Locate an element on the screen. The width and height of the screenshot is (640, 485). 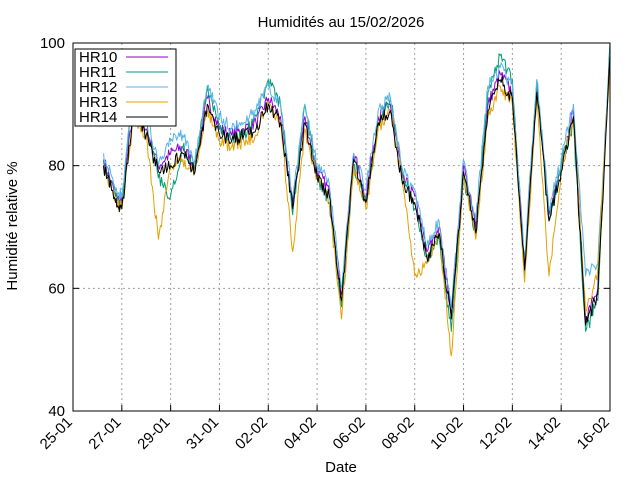
legend-label-hr10: HR10 is located at coordinates (98, 57).